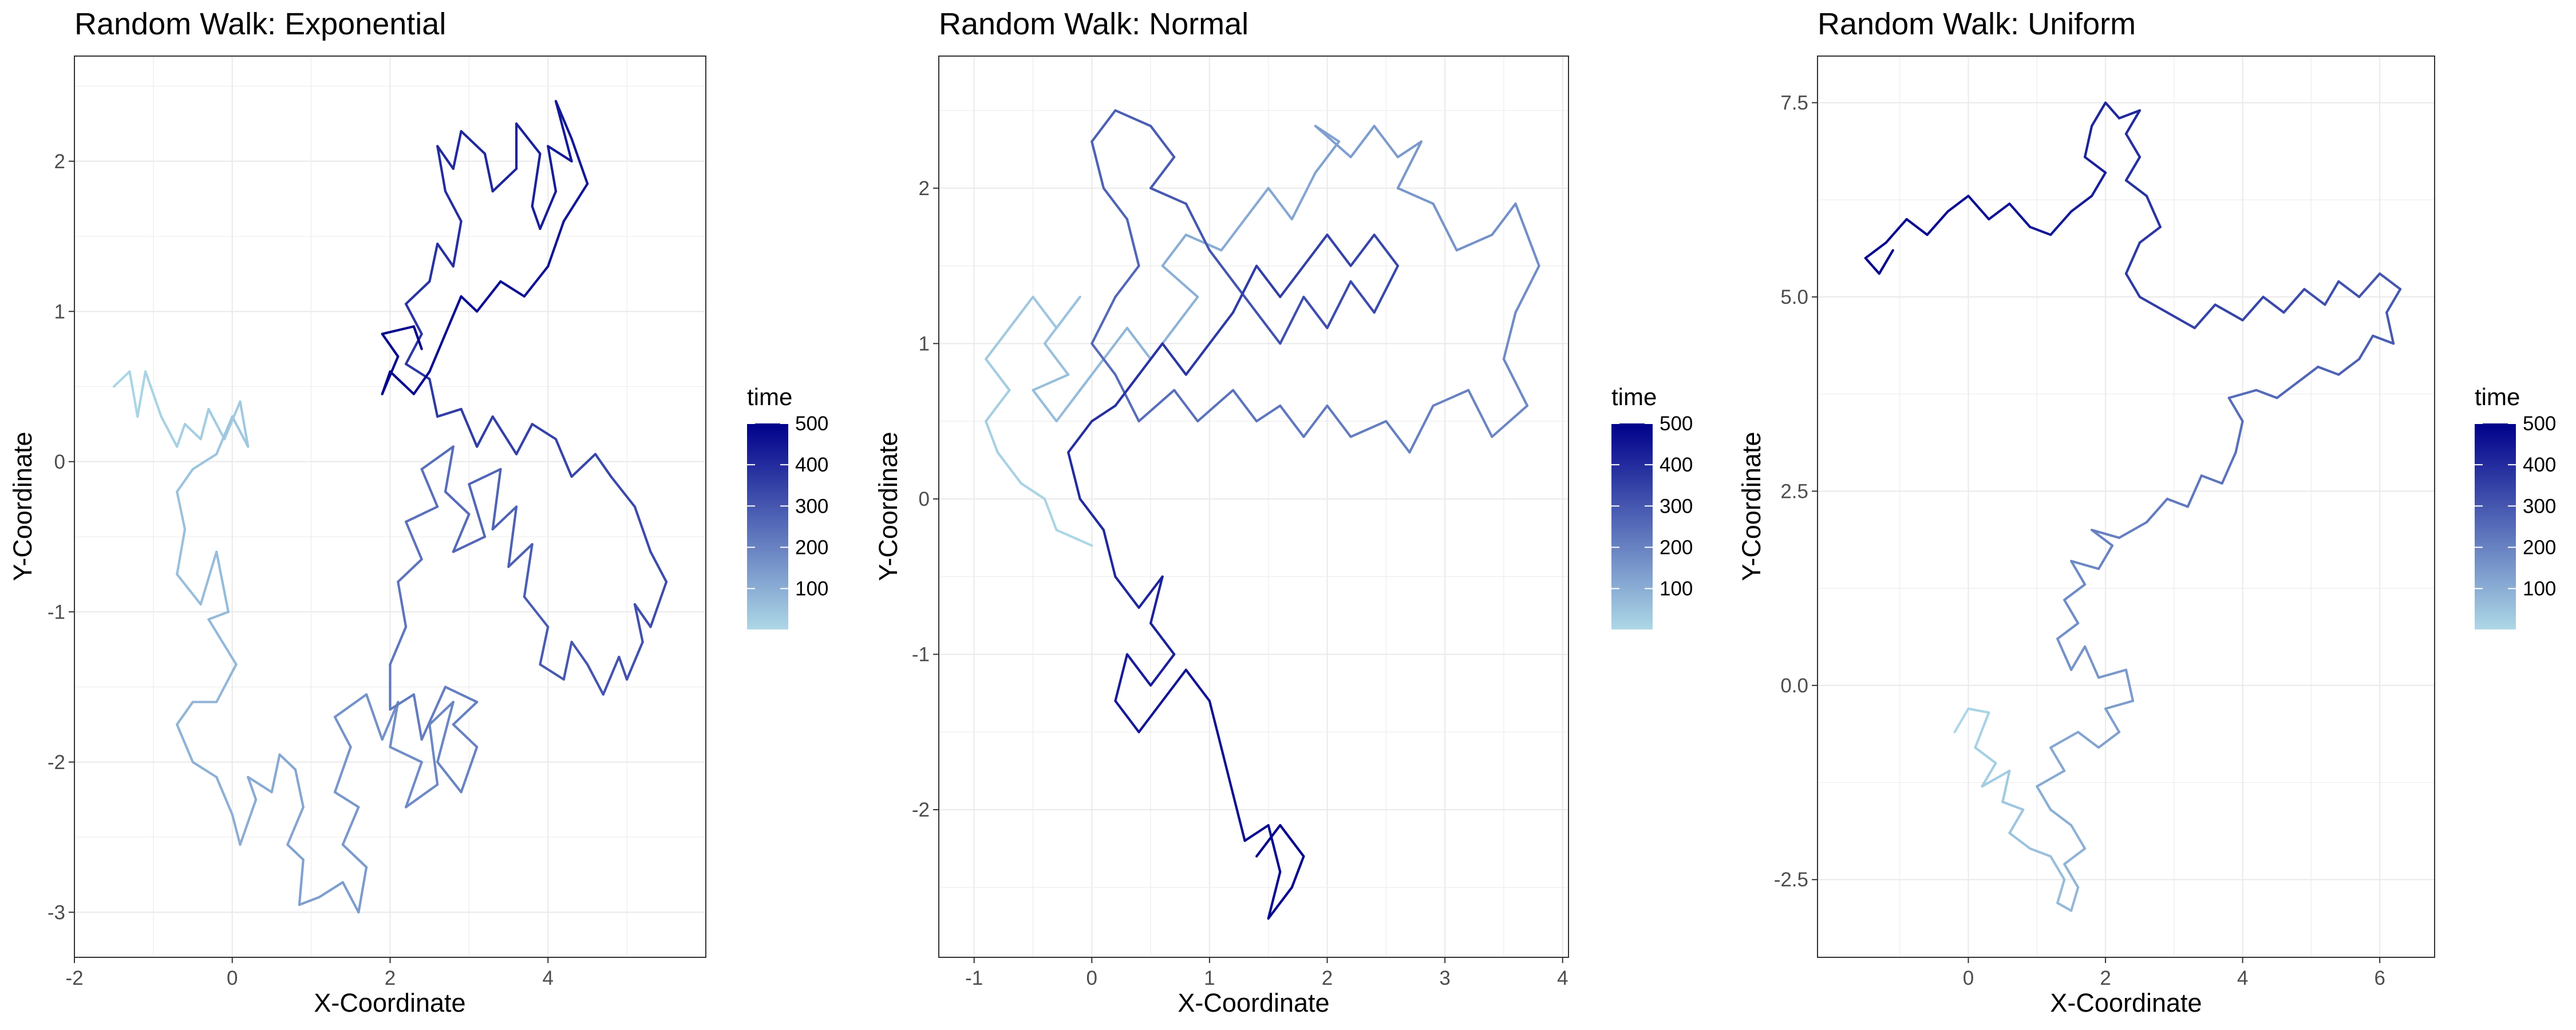  I want to click on x-tick-label: 6, so click(2379, 978).